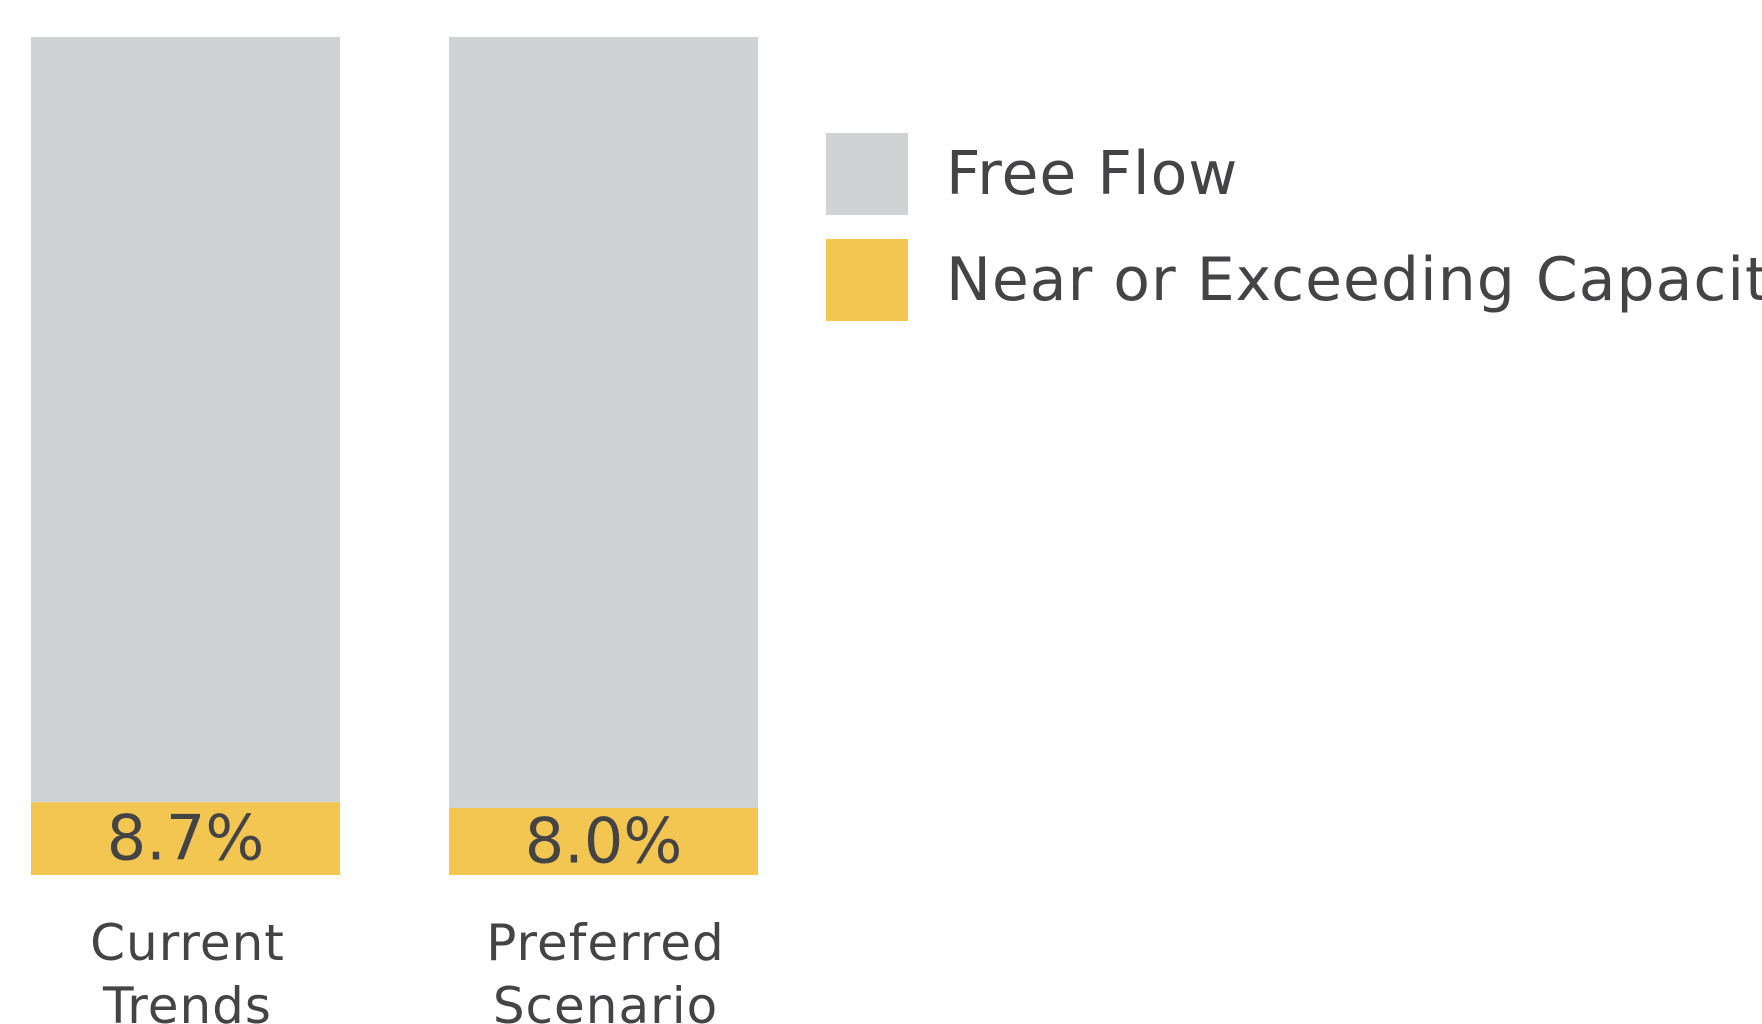 The image size is (1762, 1024). What do you see at coordinates (1092, 174) in the screenshot?
I see `legend-label-free-flow: Free Flow` at bounding box center [1092, 174].